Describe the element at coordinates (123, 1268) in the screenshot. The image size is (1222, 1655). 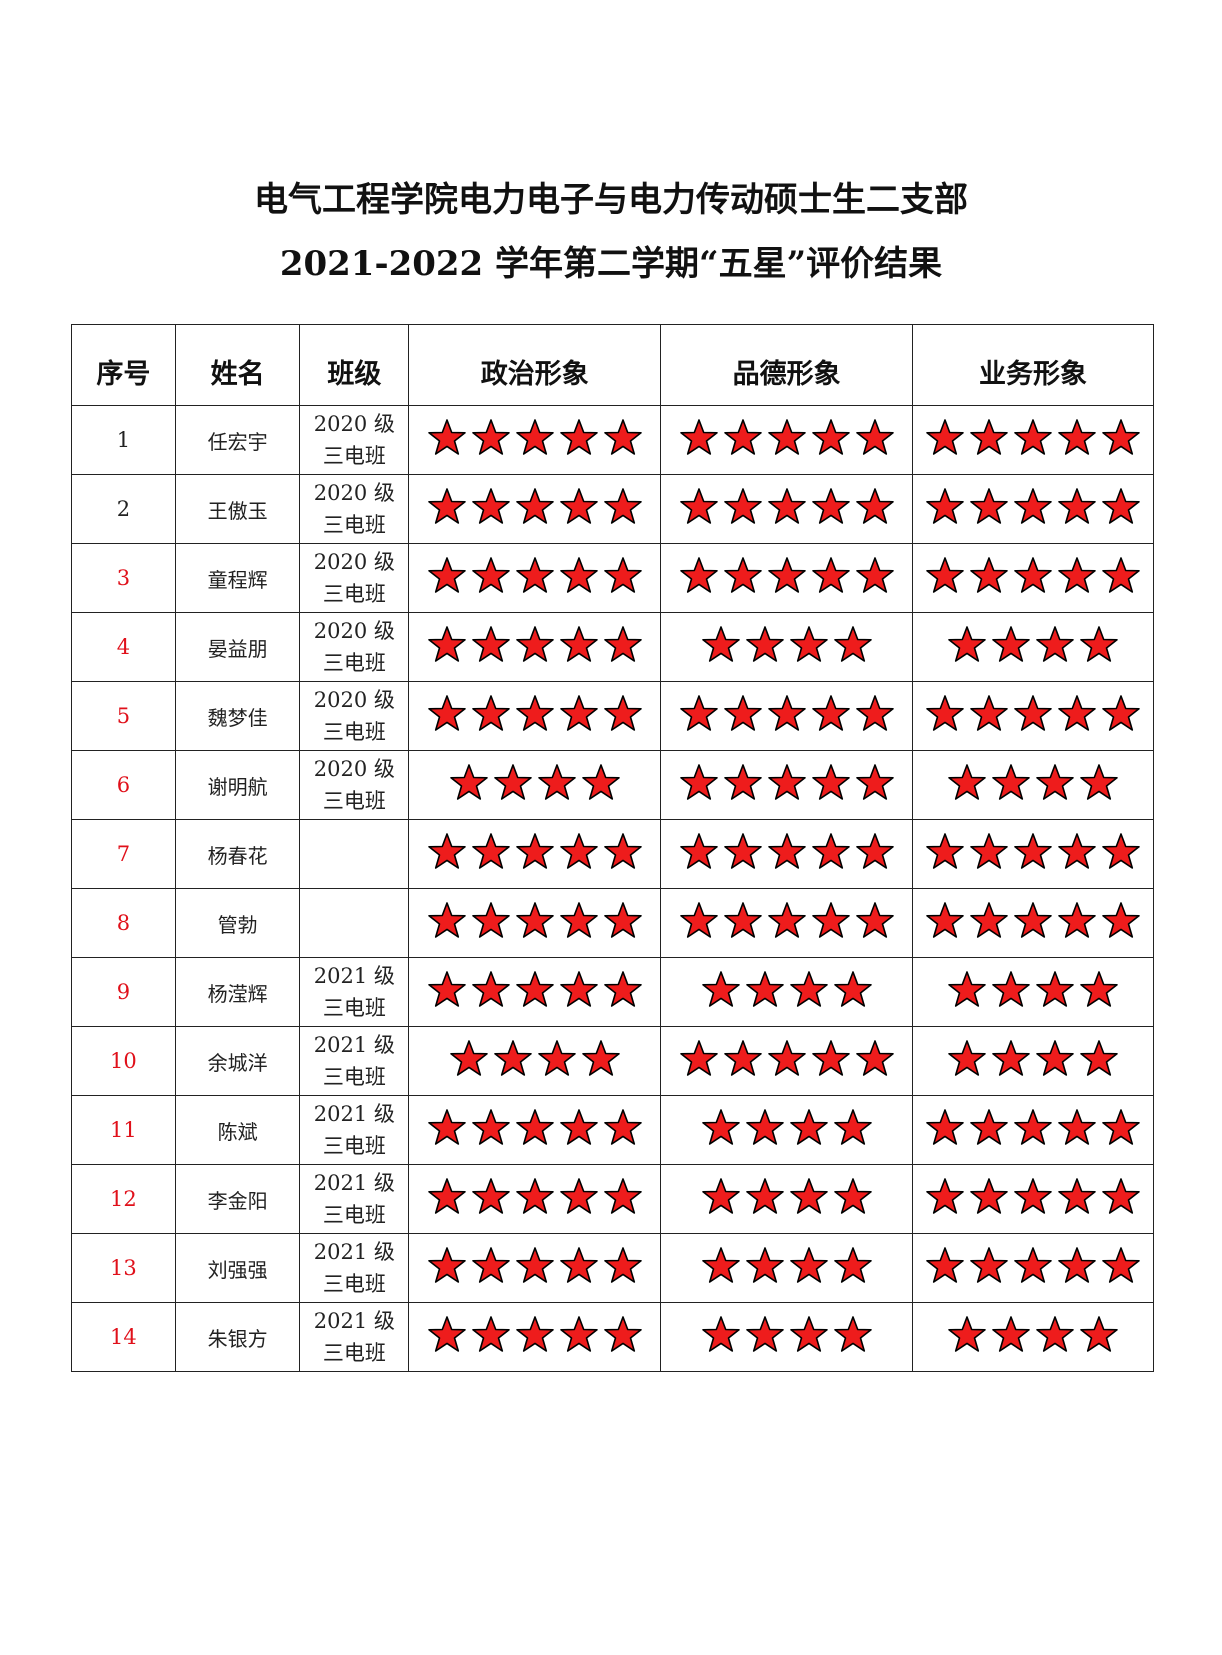
I see `row-number: 13` at that location.